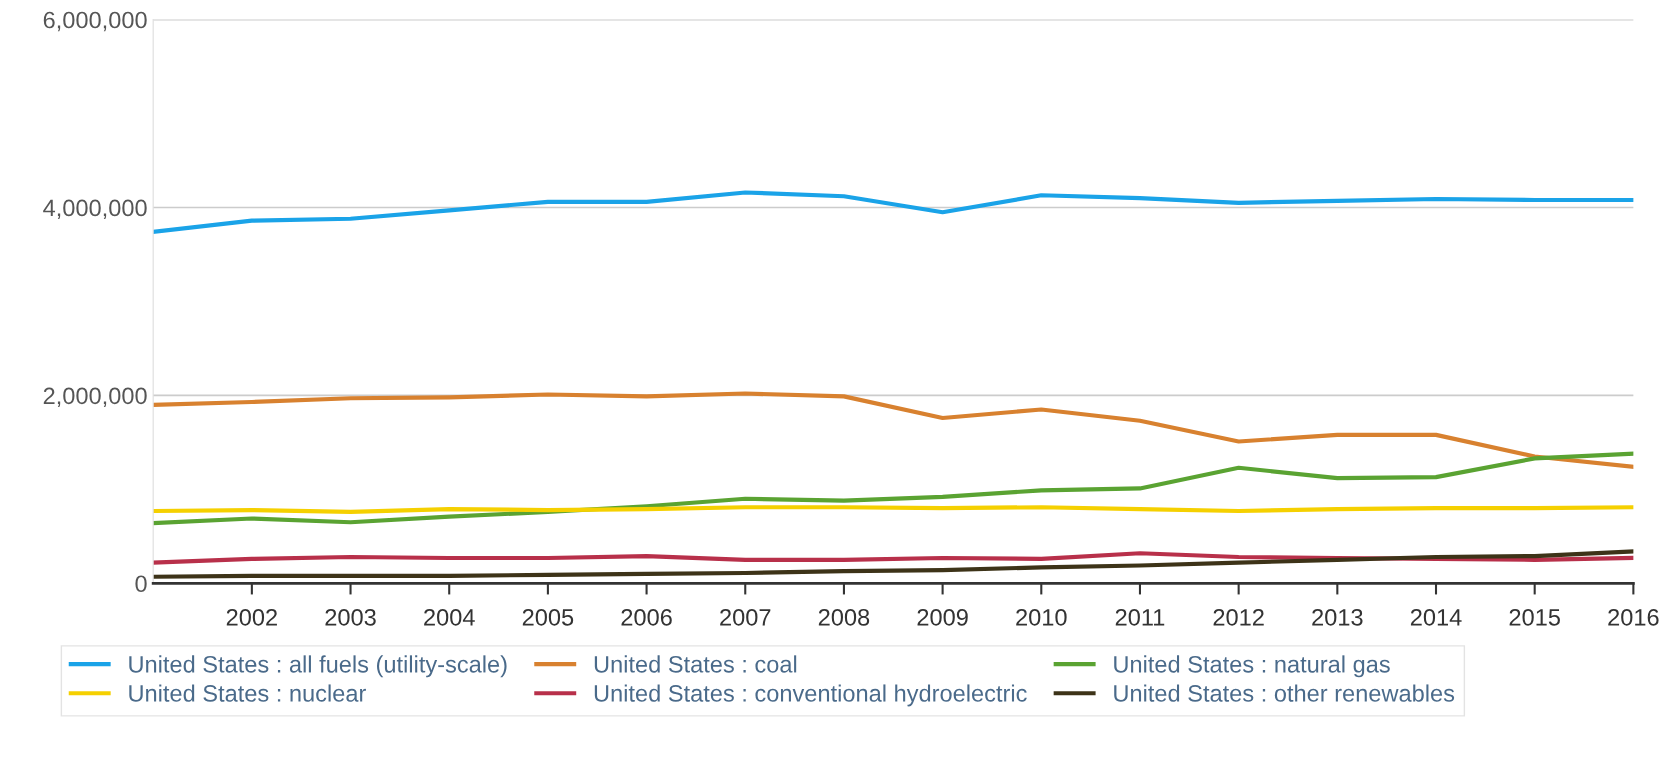 The width and height of the screenshot is (1665, 783). I want to click on x-tick-label: 2014, so click(1436, 617).